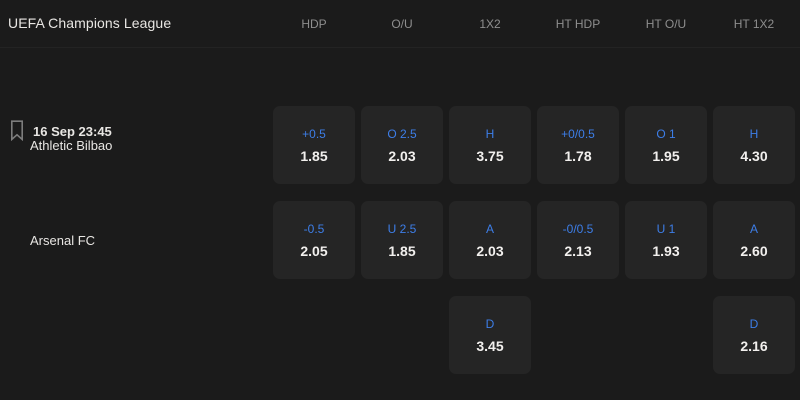 The width and height of the screenshot is (800, 400). What do you see at coordinates (314, 133) in the screenshot?
I see `odds-cell-label: +0.5` at bounding box center [314, 133].